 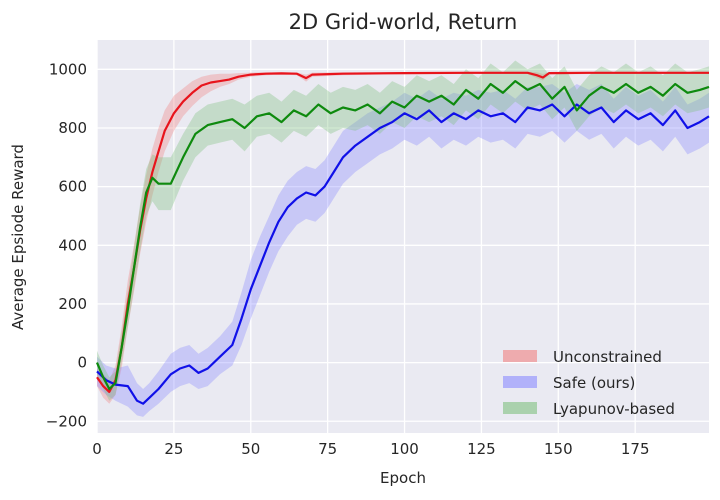 I want to click on x-tick-label: 150, so click(x=558, y=449).